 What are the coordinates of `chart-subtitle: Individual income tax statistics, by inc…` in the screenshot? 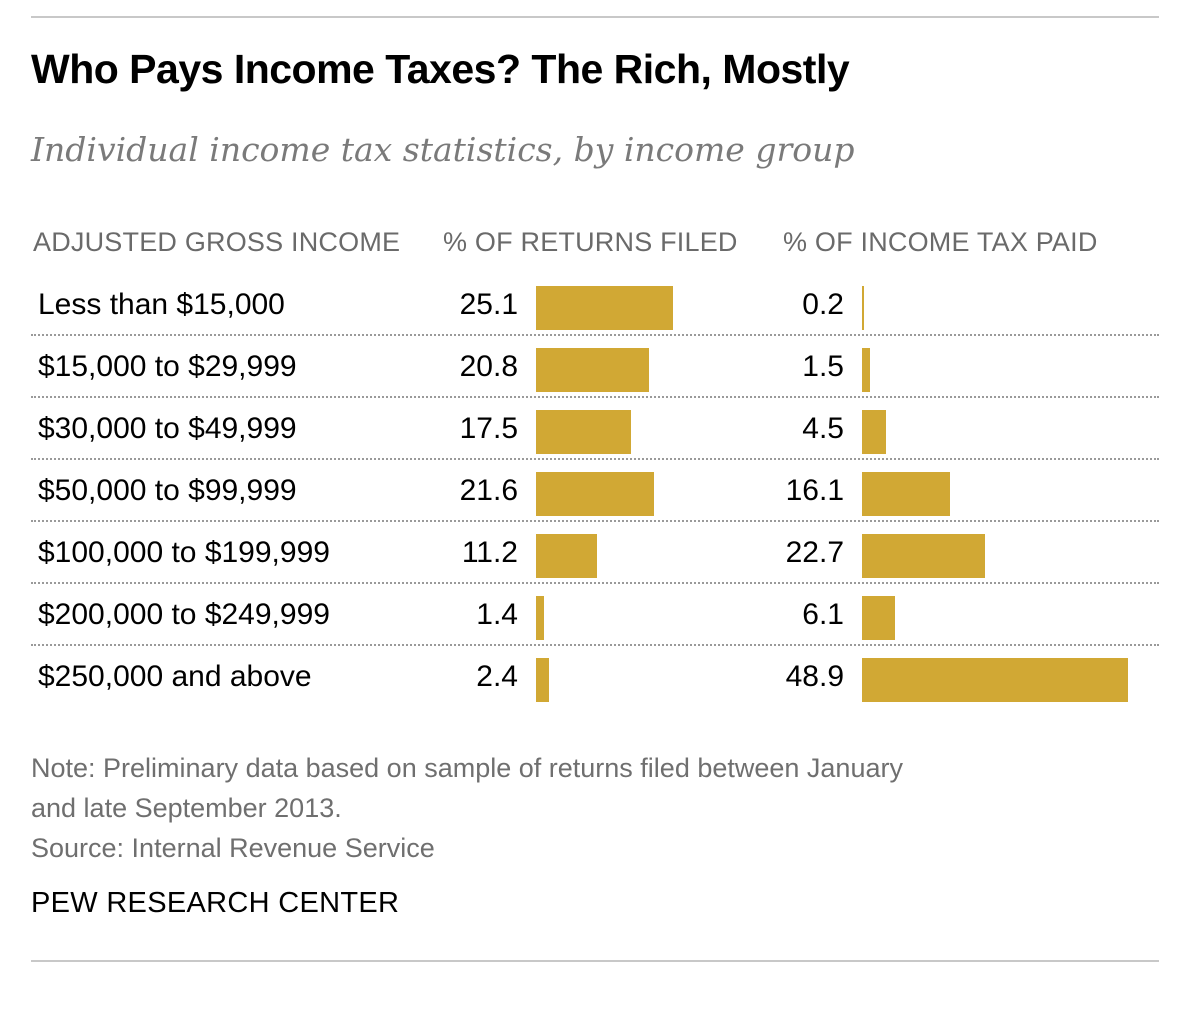 It's located at (443, 149).